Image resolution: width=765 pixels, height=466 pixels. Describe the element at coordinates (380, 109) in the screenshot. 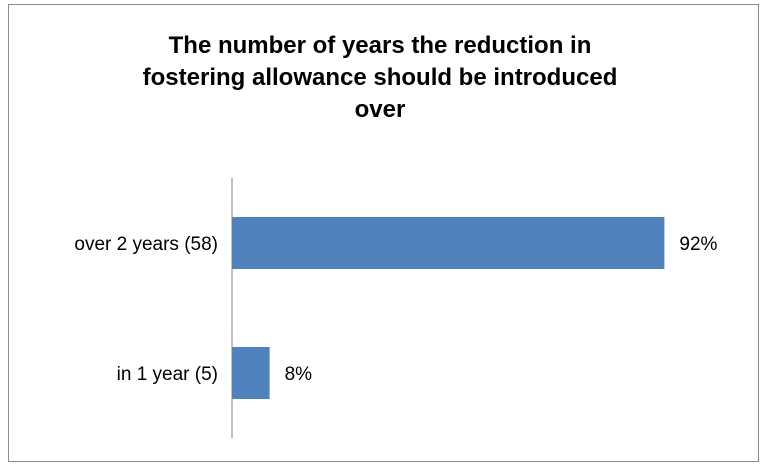

I see `chart-title-line: over` at that location.